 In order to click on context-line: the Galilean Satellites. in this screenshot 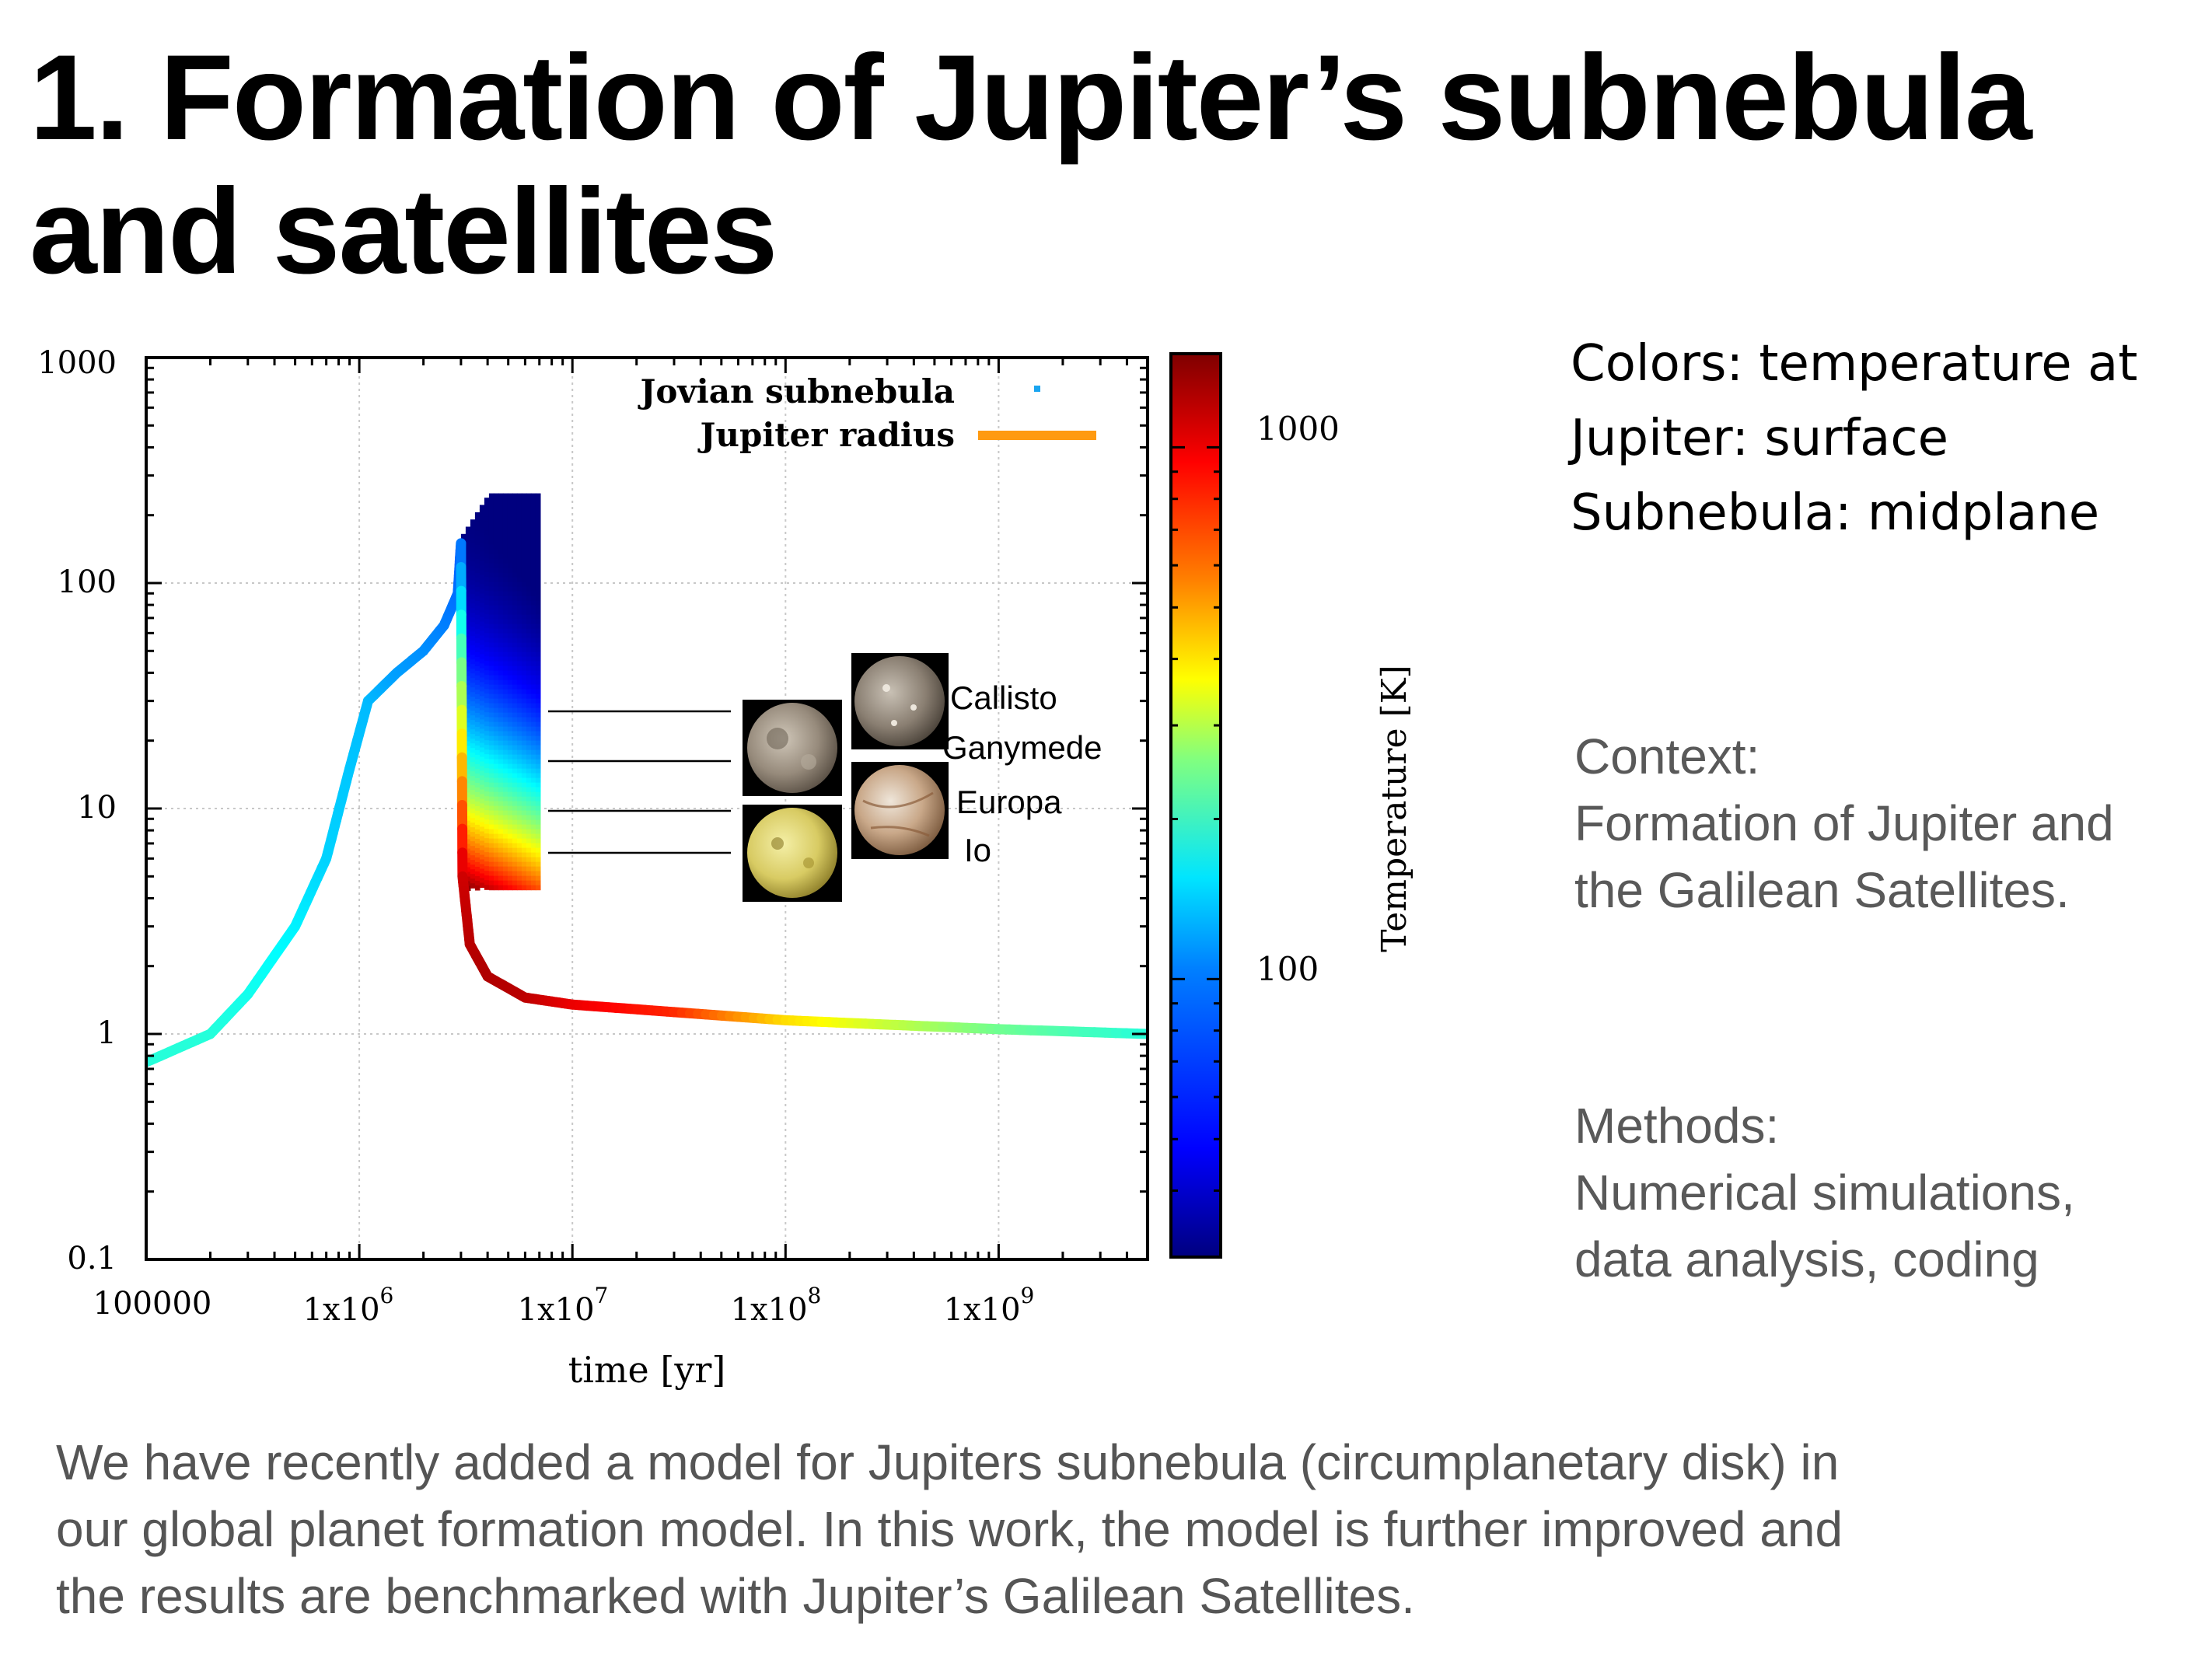, I will do `click(1822, 890)`.